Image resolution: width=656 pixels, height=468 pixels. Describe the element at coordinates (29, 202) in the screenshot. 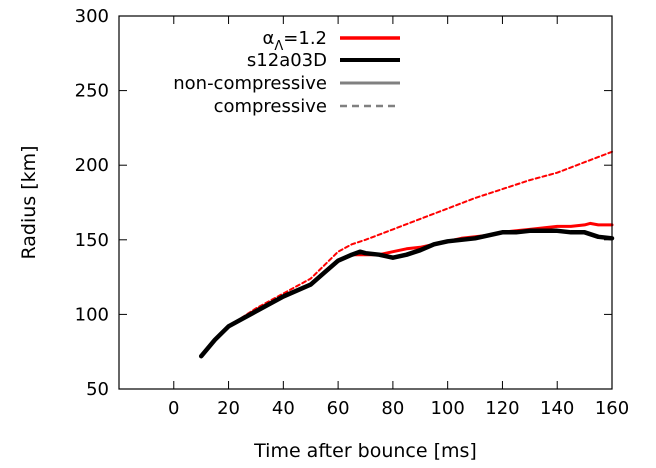

I see `y-axis-title: Radius [km]` at that location.